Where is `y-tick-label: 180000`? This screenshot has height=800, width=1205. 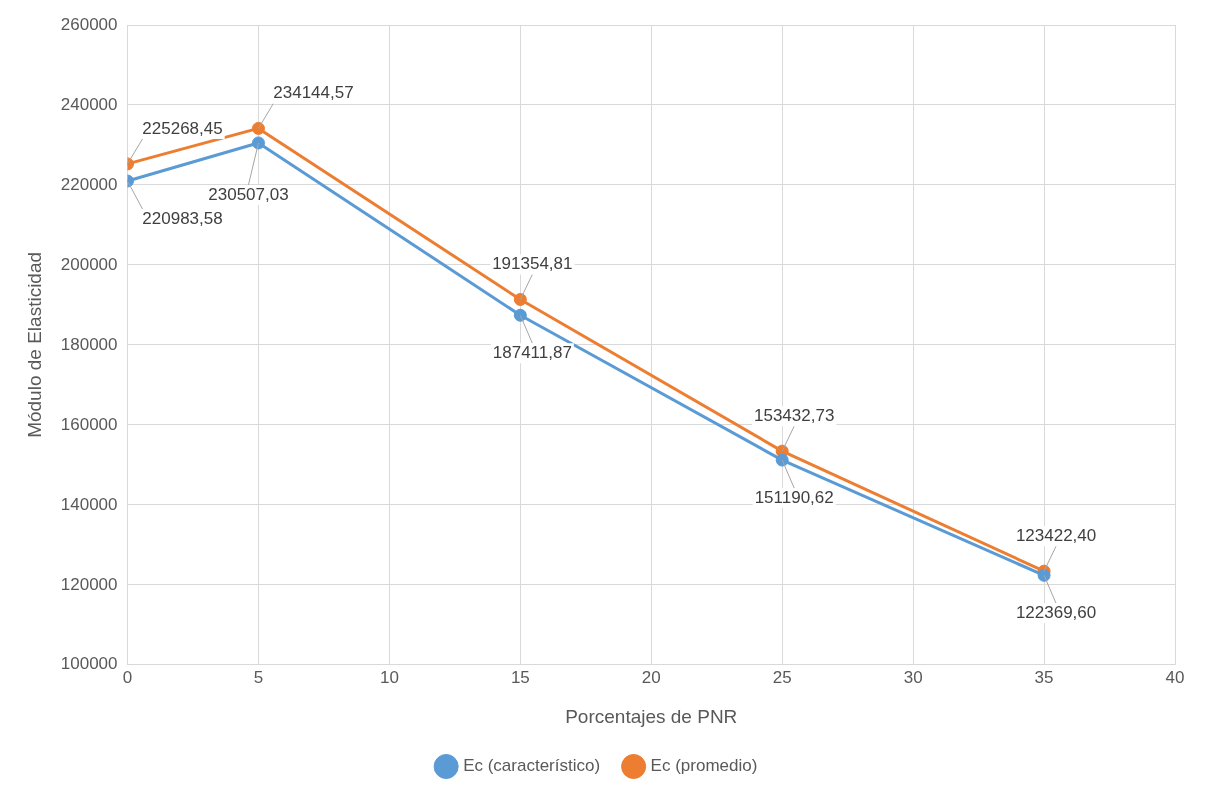 y-tick-label: 180000 is located at coordinates (89, 344).